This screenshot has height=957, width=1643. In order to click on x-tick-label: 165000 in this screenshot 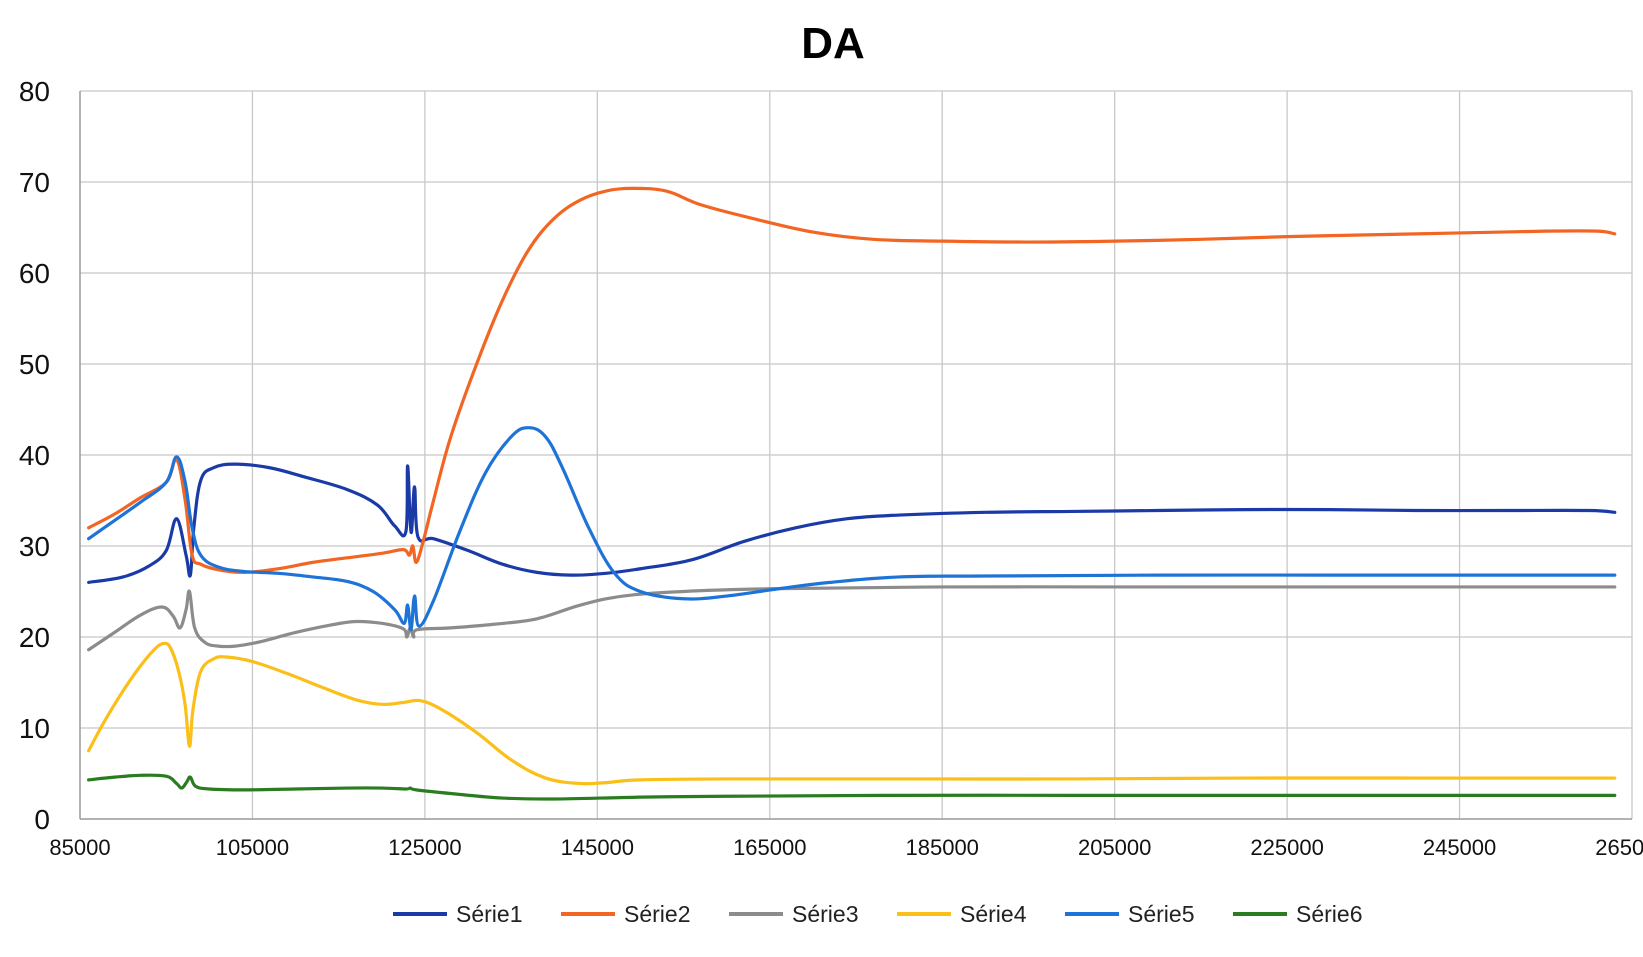, I will do `click(769, 847)`.